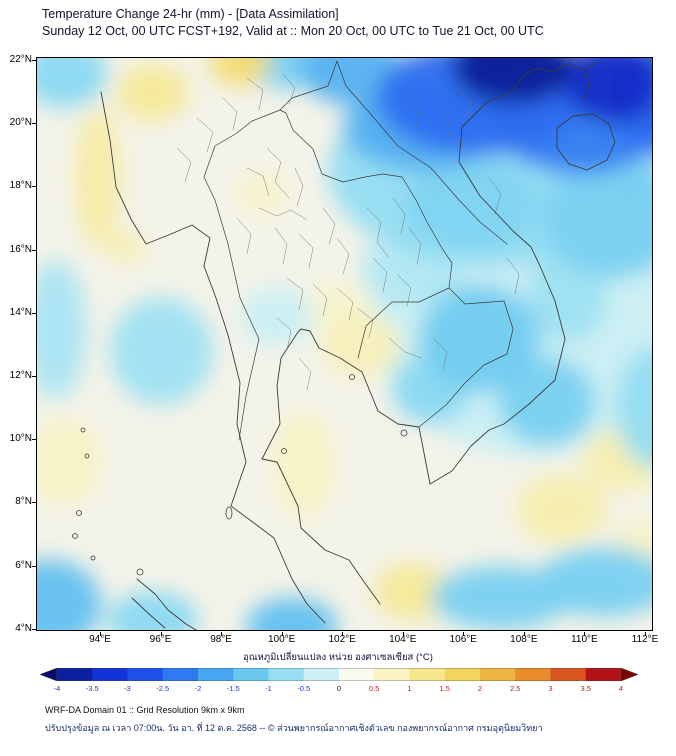 This screenshot has width=676, height=756. Describe the element at coordinates (23, 502) in the screenshot. I see `lat-tick-label: 8°N` at that location.